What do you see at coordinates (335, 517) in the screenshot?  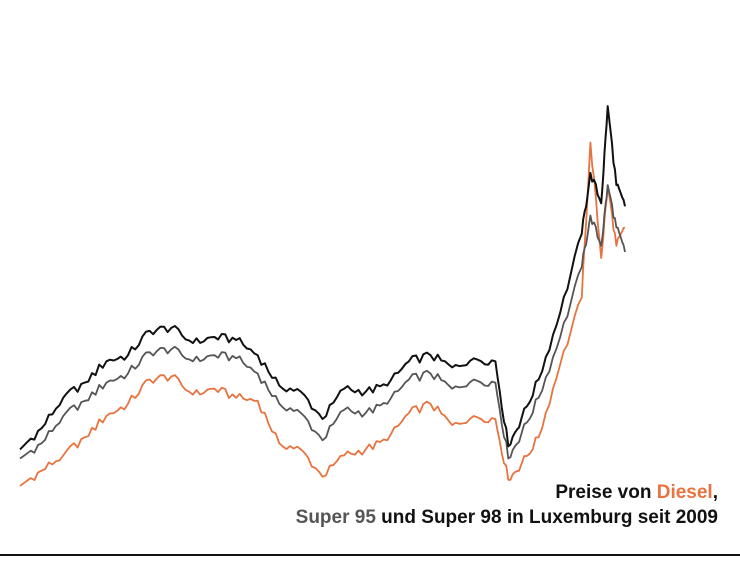 I see `title-super95-label: Super 95` at bounding box center [335, 517].